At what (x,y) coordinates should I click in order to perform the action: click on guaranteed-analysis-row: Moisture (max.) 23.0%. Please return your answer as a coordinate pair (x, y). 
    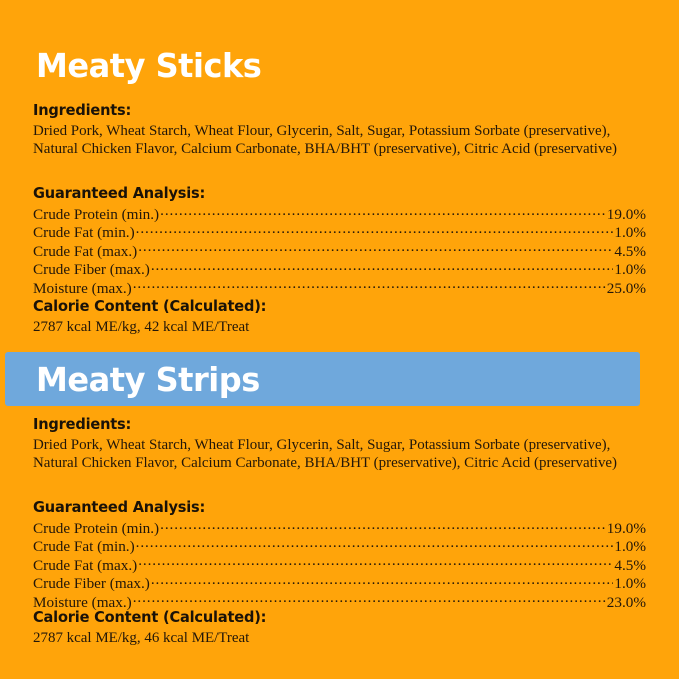
    Looking at the image, I should click on (339, 602).